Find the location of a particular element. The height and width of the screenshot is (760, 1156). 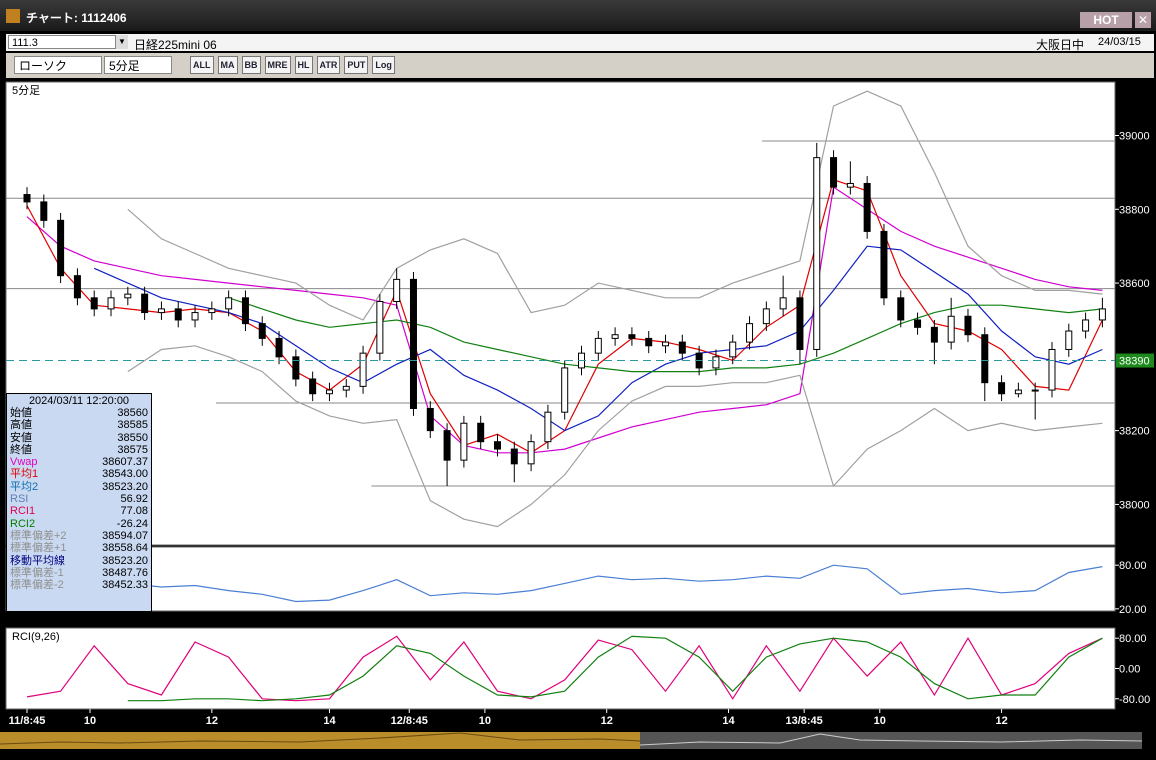

tool-button: Log is located at coordinates (383, 65).